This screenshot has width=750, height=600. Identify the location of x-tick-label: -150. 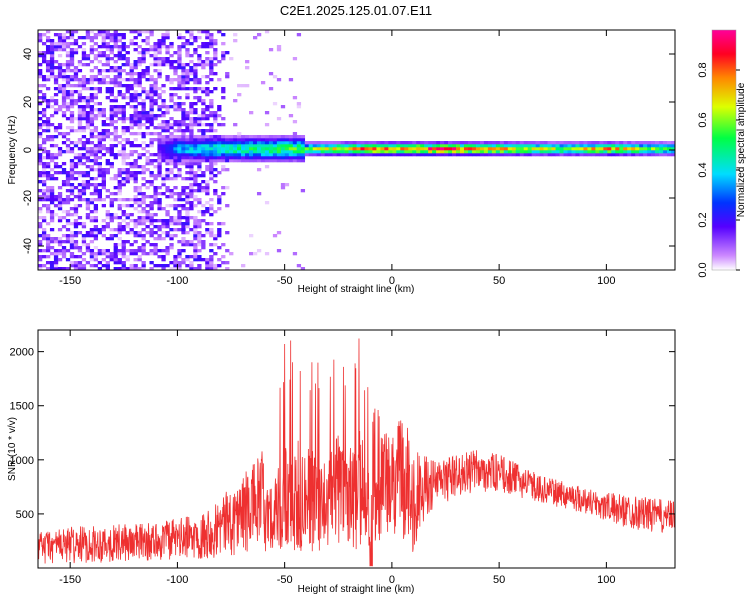
(70, 281).